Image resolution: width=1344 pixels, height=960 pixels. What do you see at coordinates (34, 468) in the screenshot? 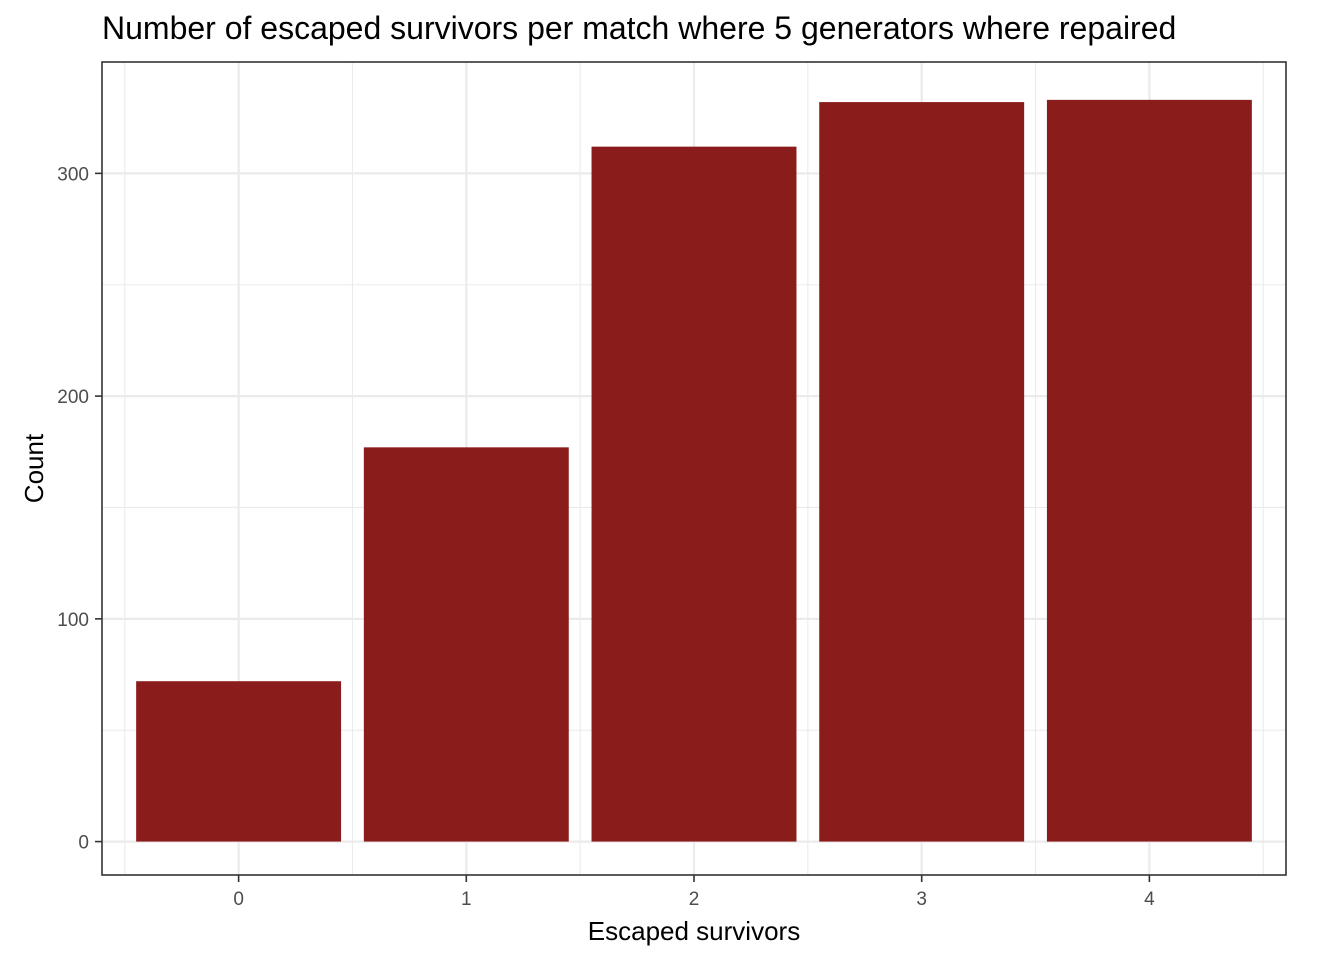
I see `y-axis-title: Count` at bounding box center [34, 468].